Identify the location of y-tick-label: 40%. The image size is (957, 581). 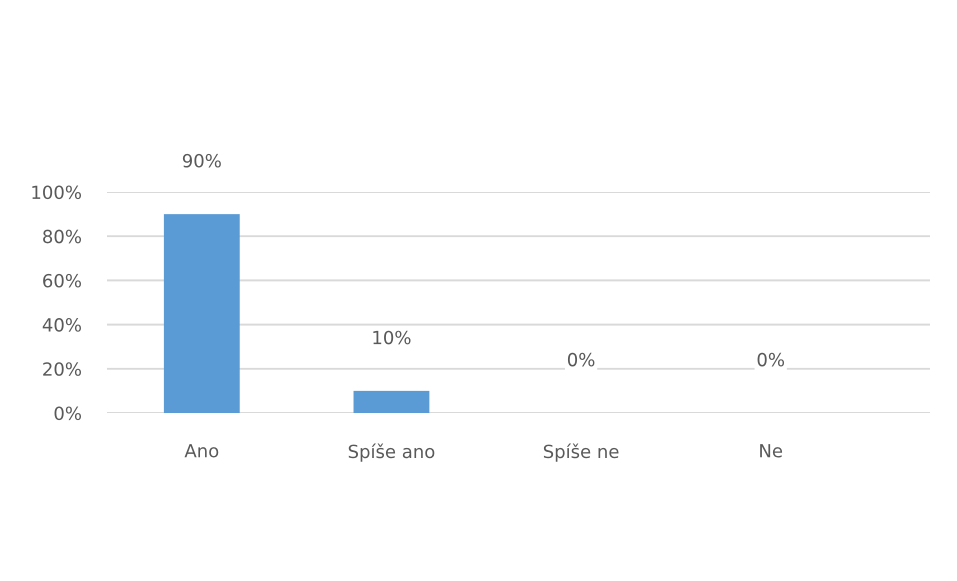
(62, 325).